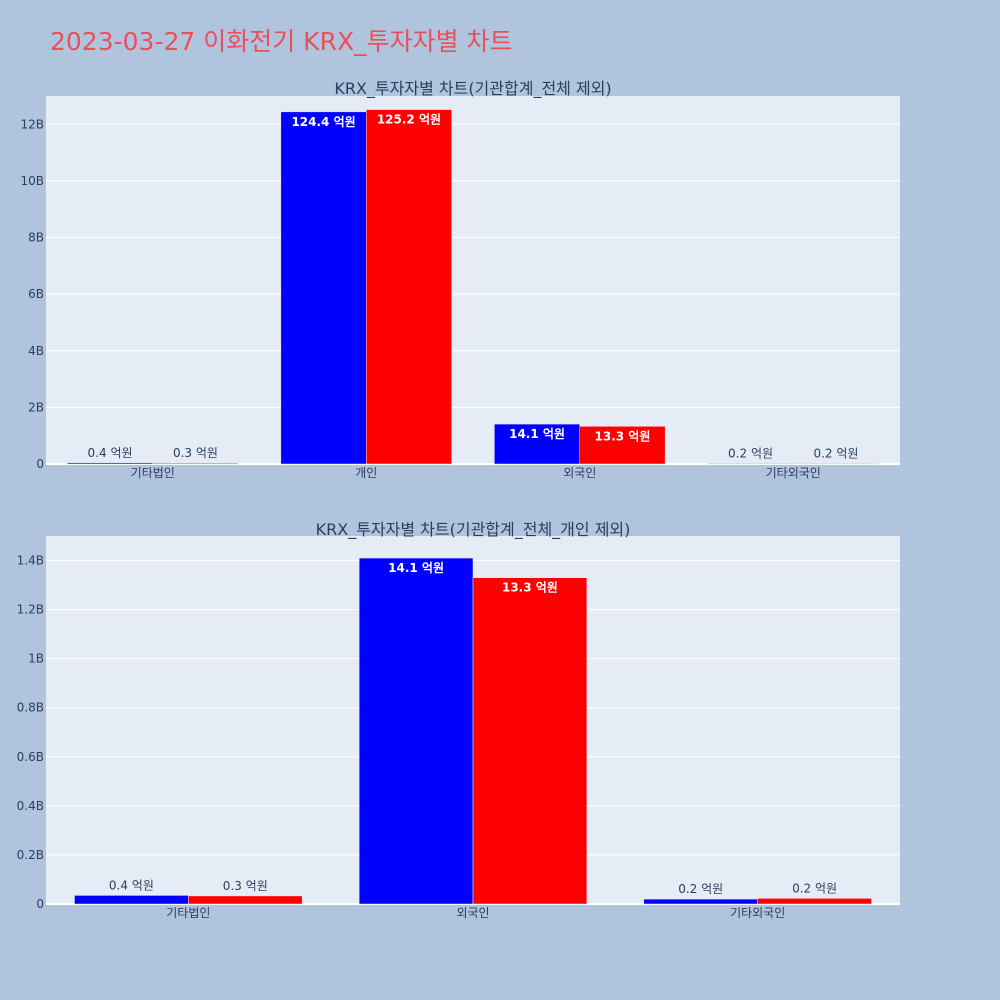  Describe the element at coordinates (409, 120) in the screenshot. I see `data-label: 125.2 억원` at that location.